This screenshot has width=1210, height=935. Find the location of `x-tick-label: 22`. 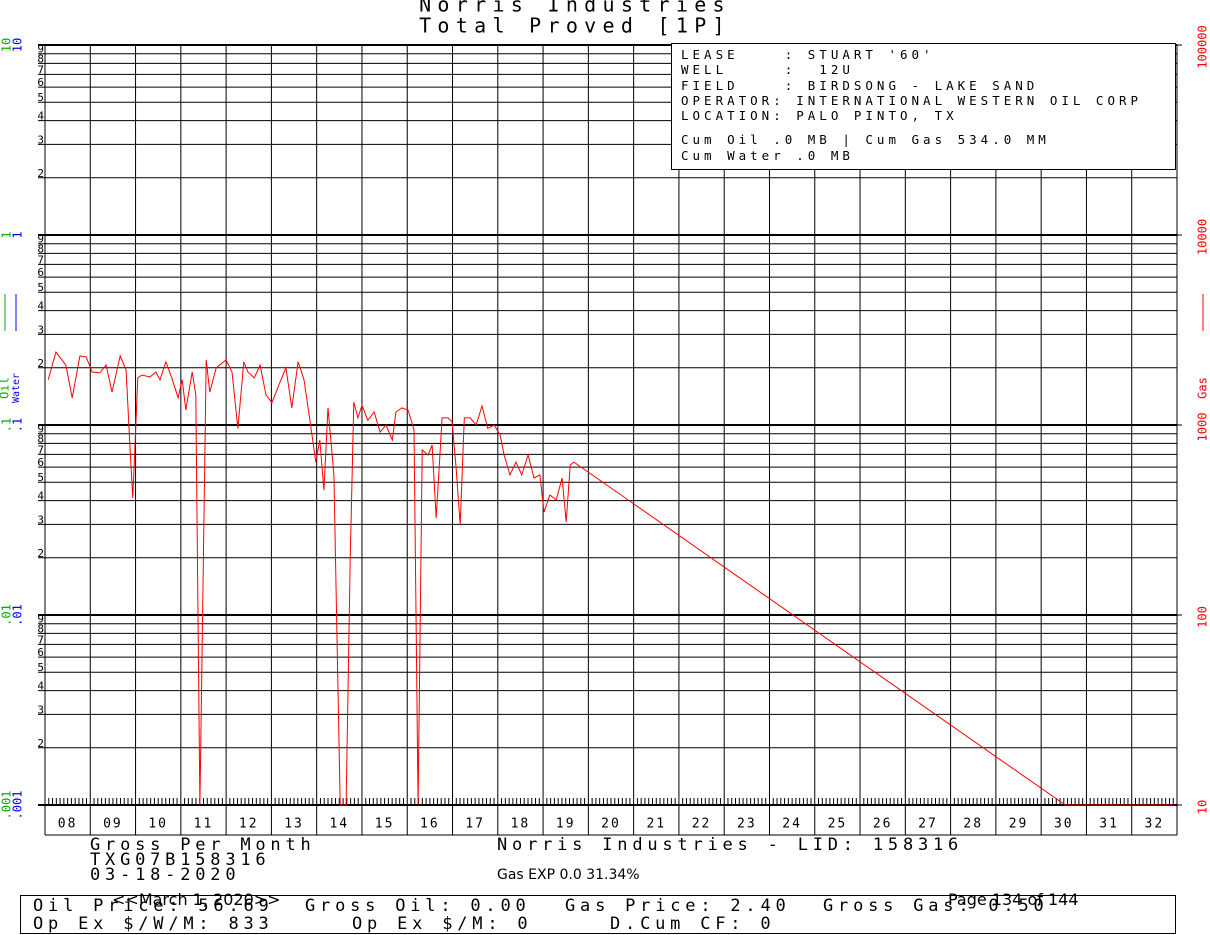

x-tick-label: 22 is located at coordinates (702, 824).